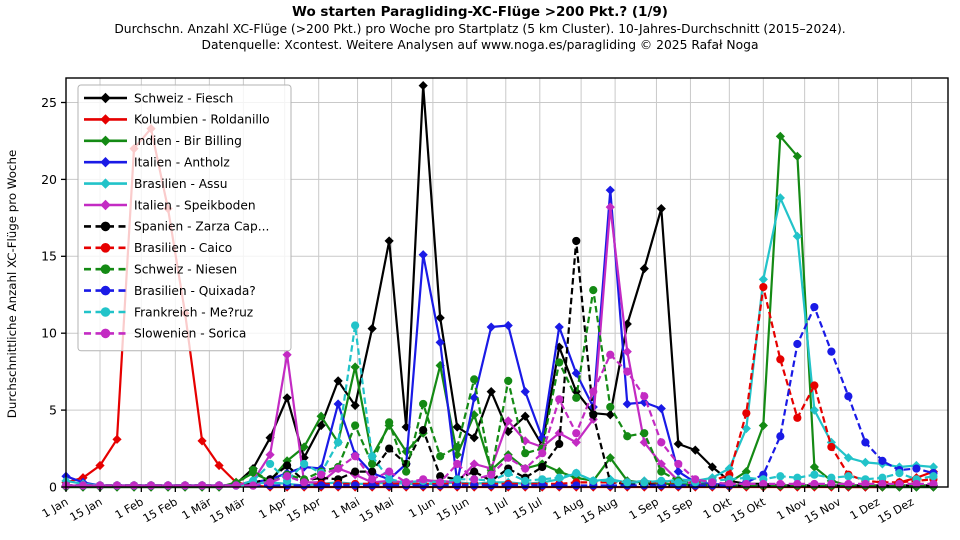 The image size is (960, 540). I want to click on legend-label: Italien - Speikboden, so click(195, 205).